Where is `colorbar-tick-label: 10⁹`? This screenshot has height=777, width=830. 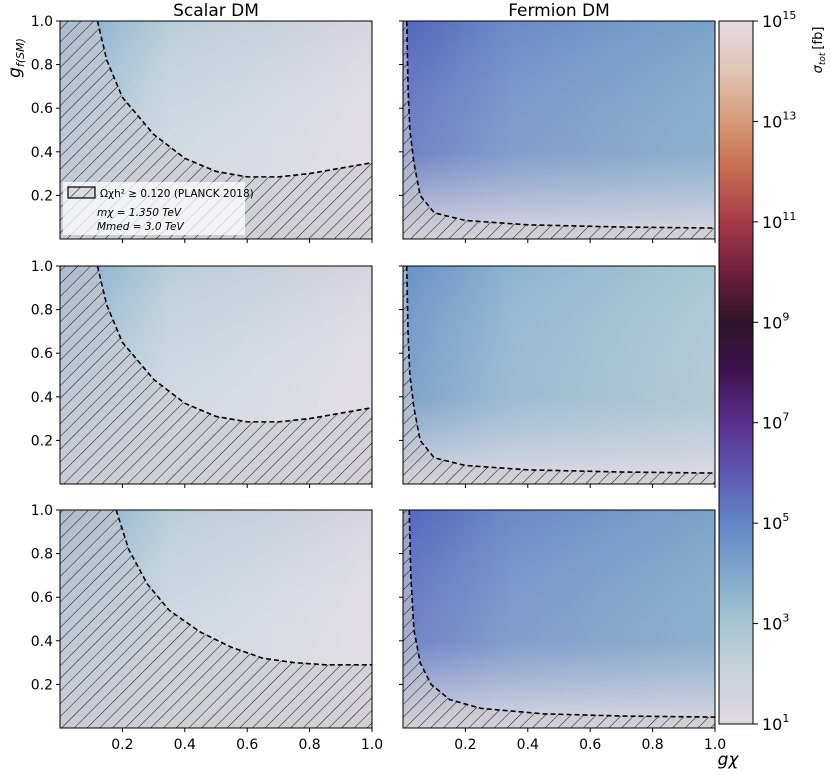
colorbar-tick-label: 10⁹ is located at coordinates (775, 321).